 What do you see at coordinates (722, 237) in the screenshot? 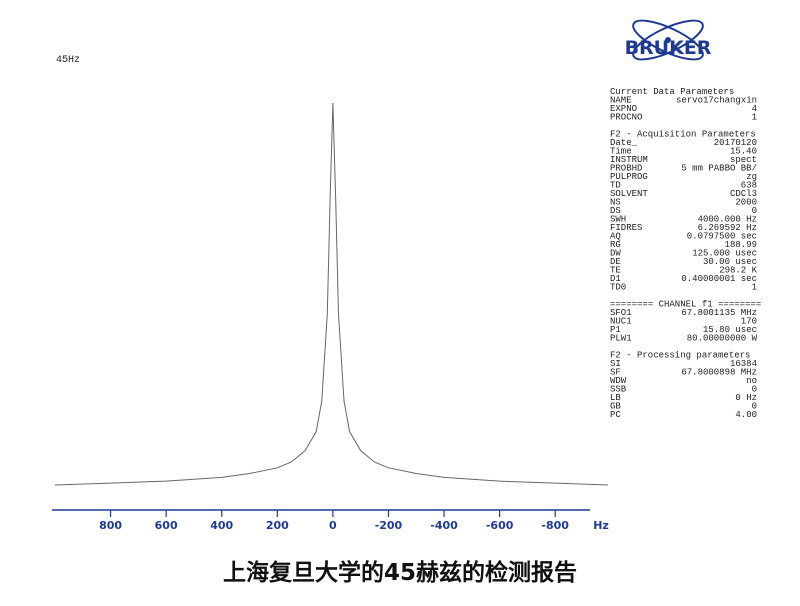
I see `param-value: 0.0797500 sec` at bounding box center [722, 237].